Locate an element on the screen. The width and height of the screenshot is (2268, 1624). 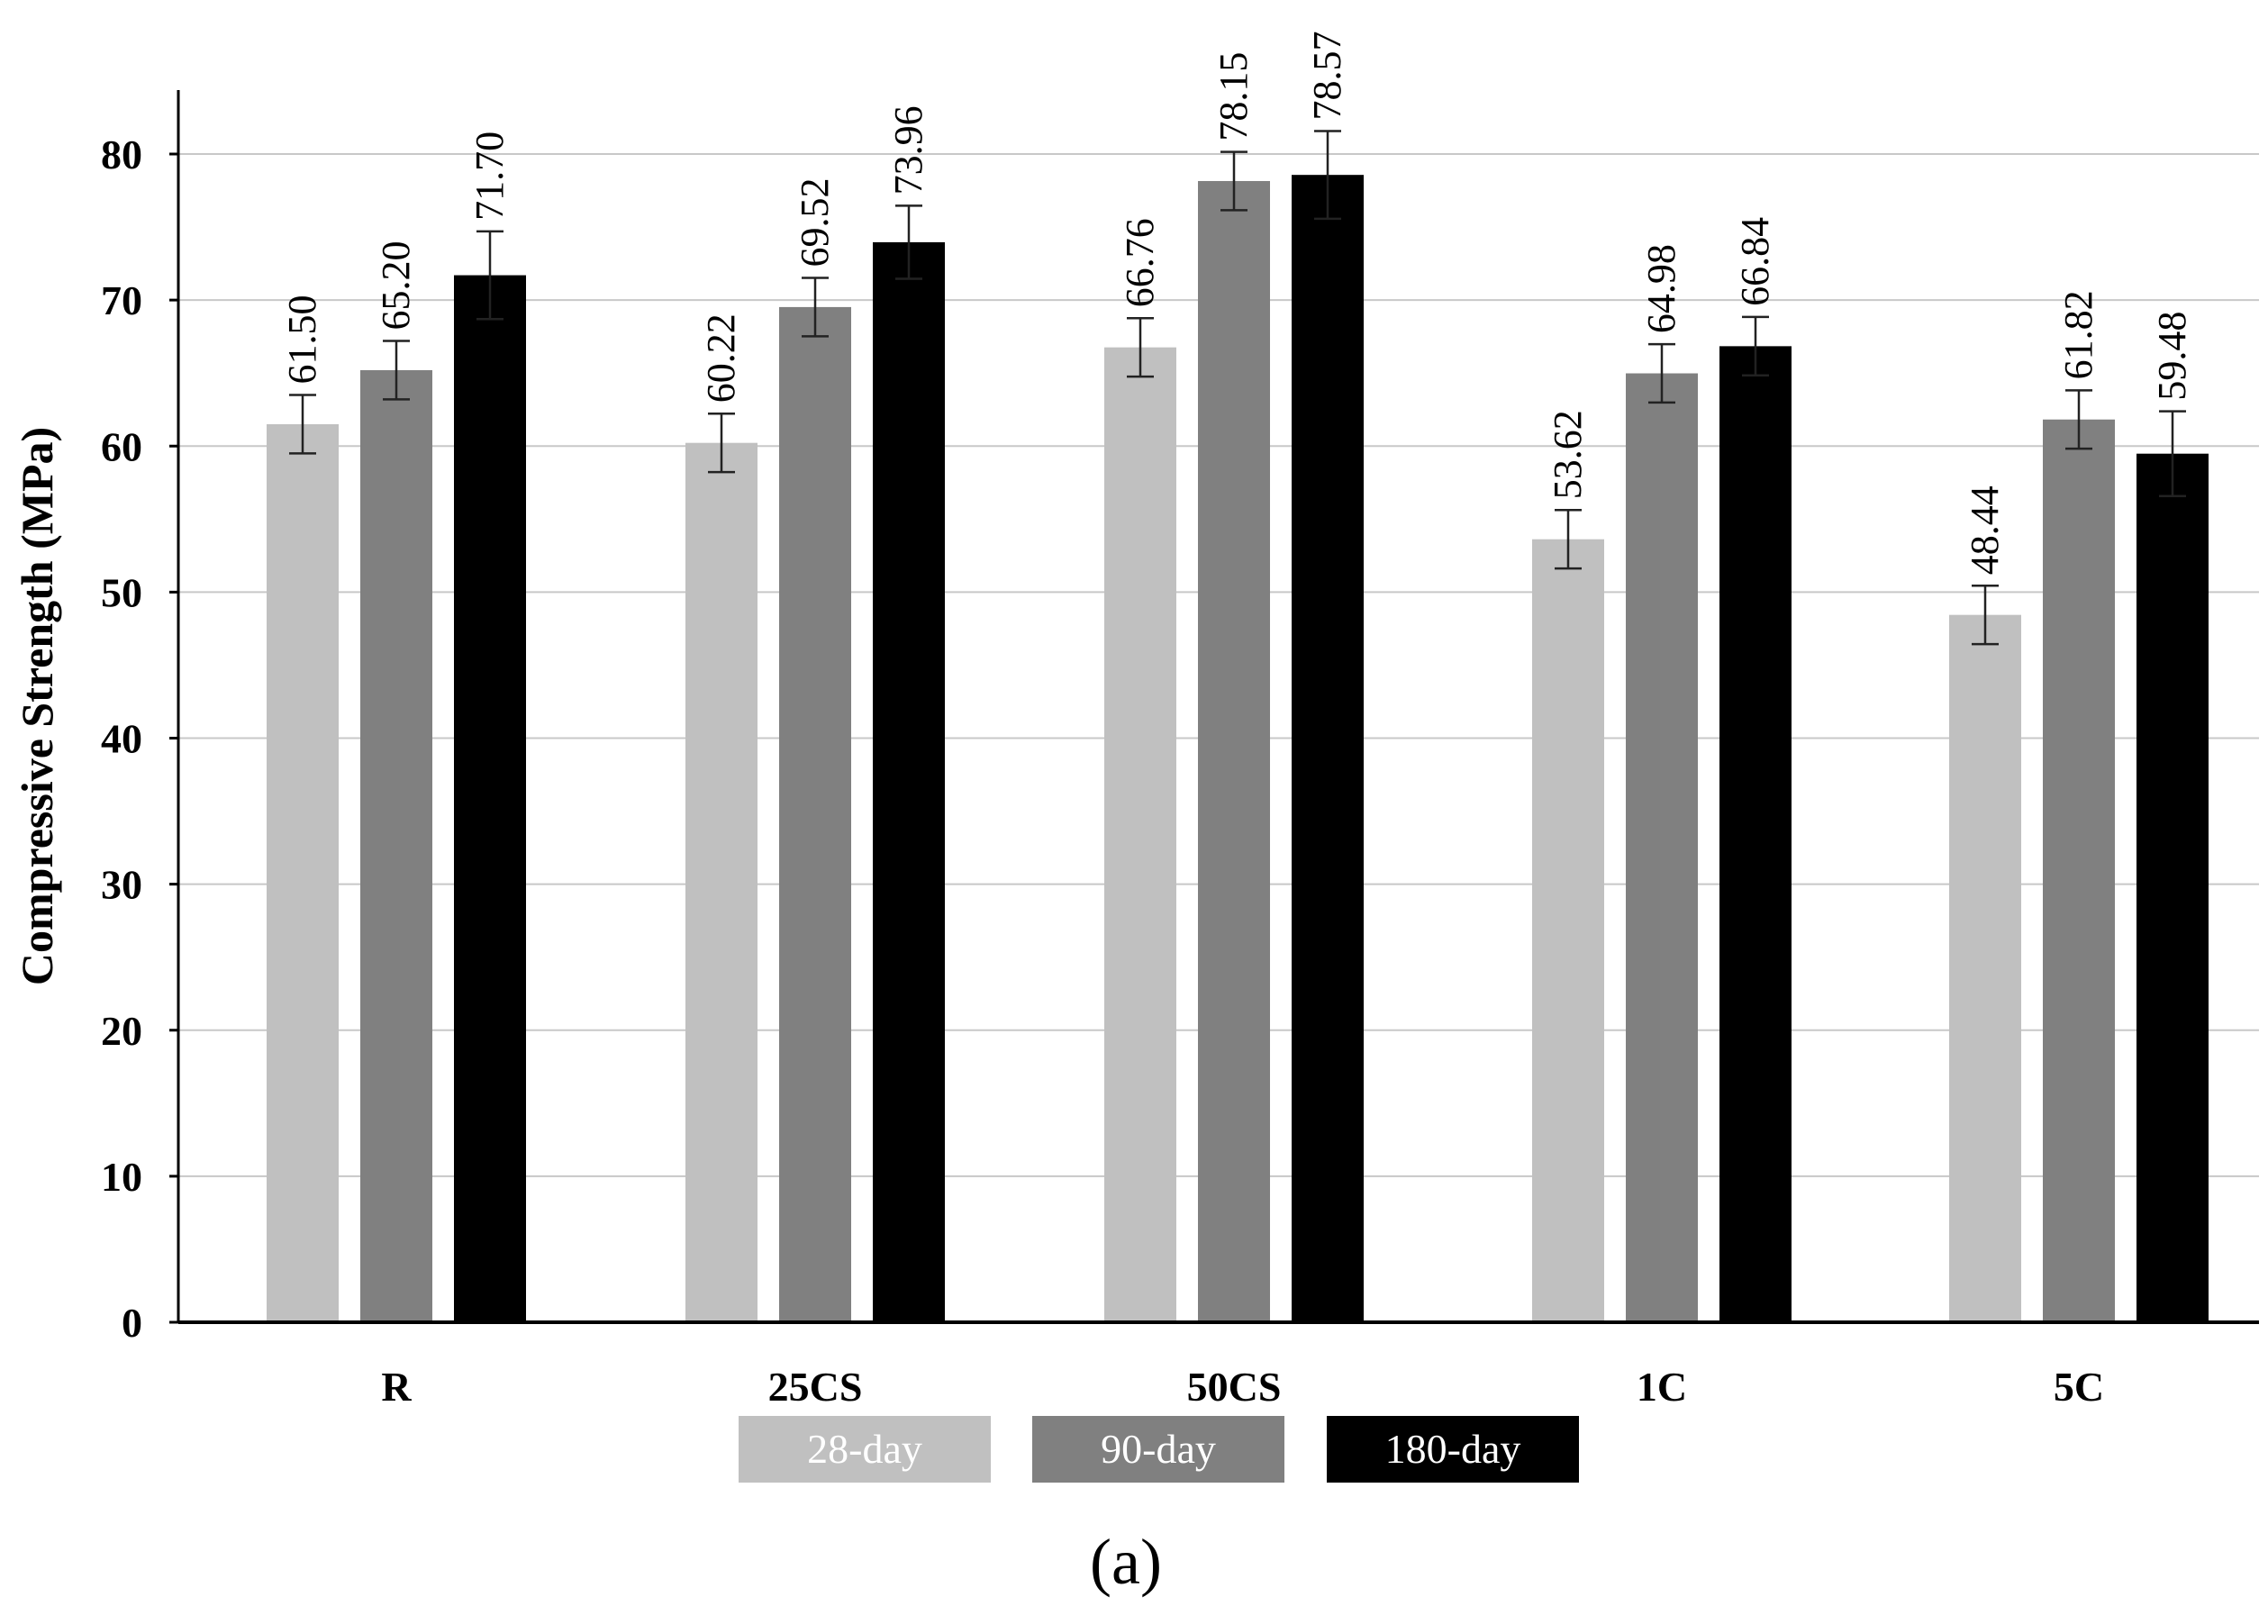
legend-item-90-day: 90-day is located at coordinates (1158, 1449).